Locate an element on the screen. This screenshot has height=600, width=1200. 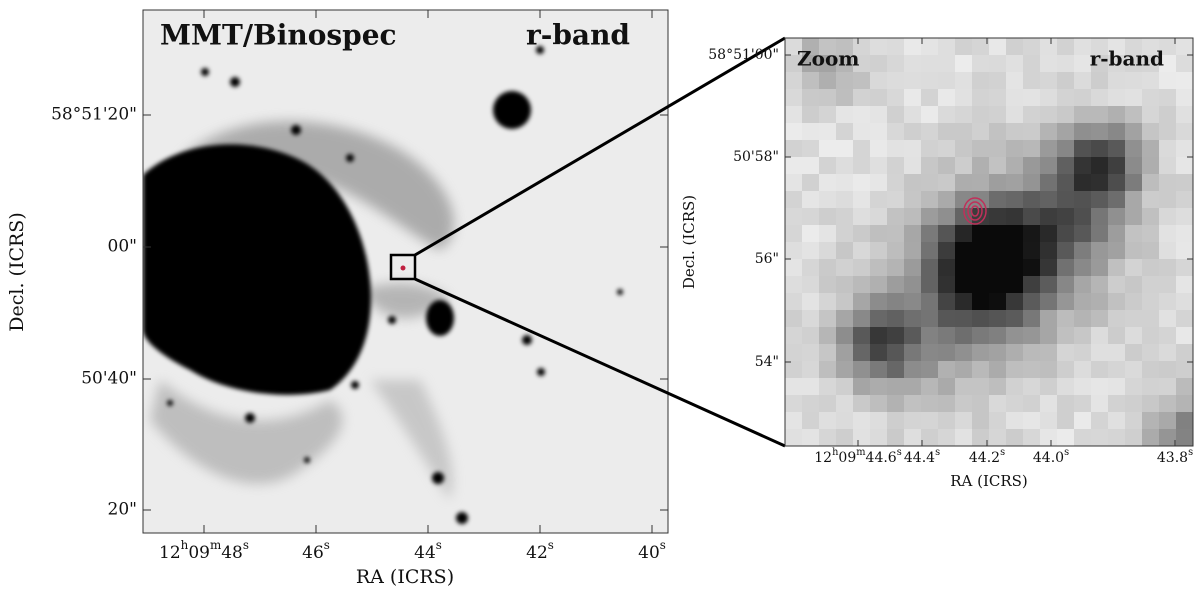
tick-label-part: 46 is located at coordinates (313, 553).